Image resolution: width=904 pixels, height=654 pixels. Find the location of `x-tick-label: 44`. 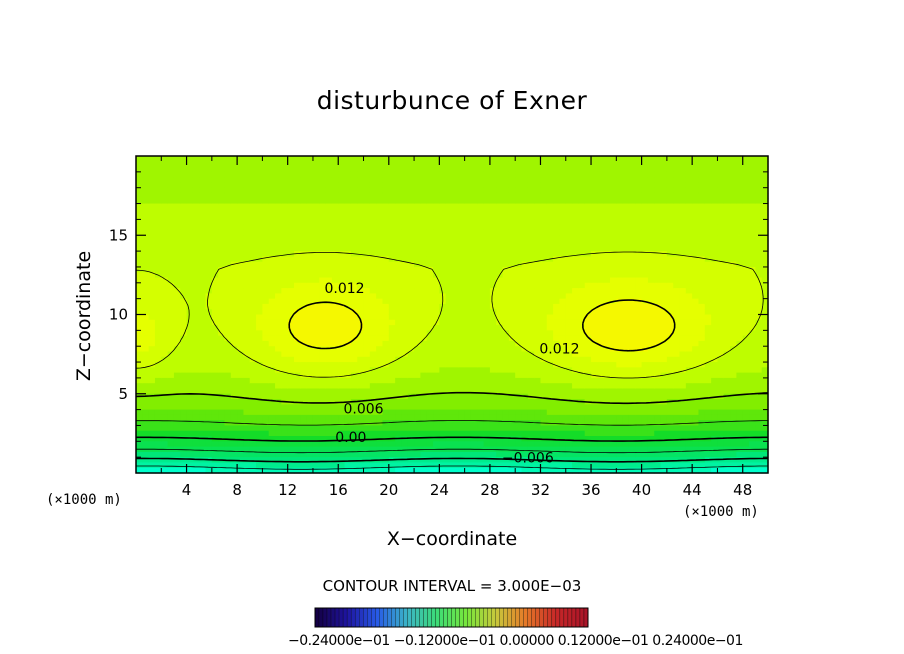

x-tick-label: 44 is located at coordinates (692, 490).